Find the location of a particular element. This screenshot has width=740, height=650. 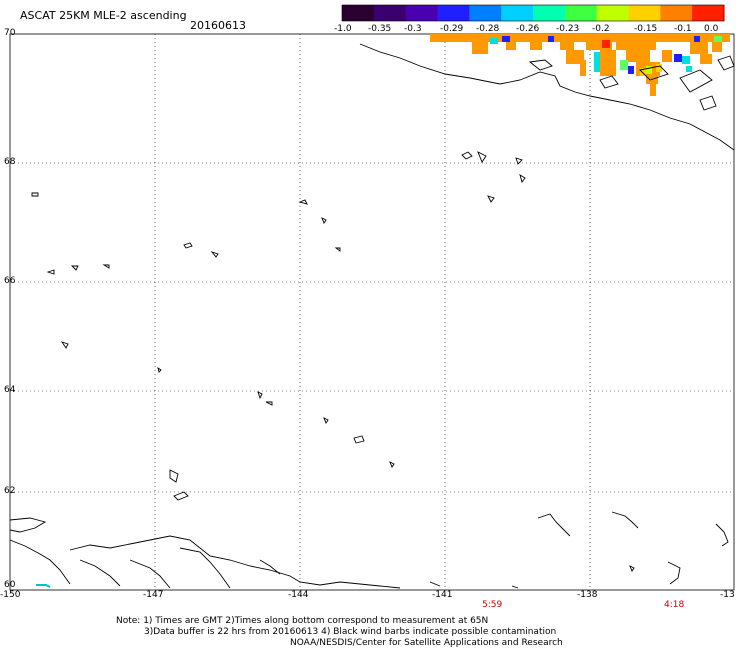

lon-label: -144 is located at coordinates (298, 595).